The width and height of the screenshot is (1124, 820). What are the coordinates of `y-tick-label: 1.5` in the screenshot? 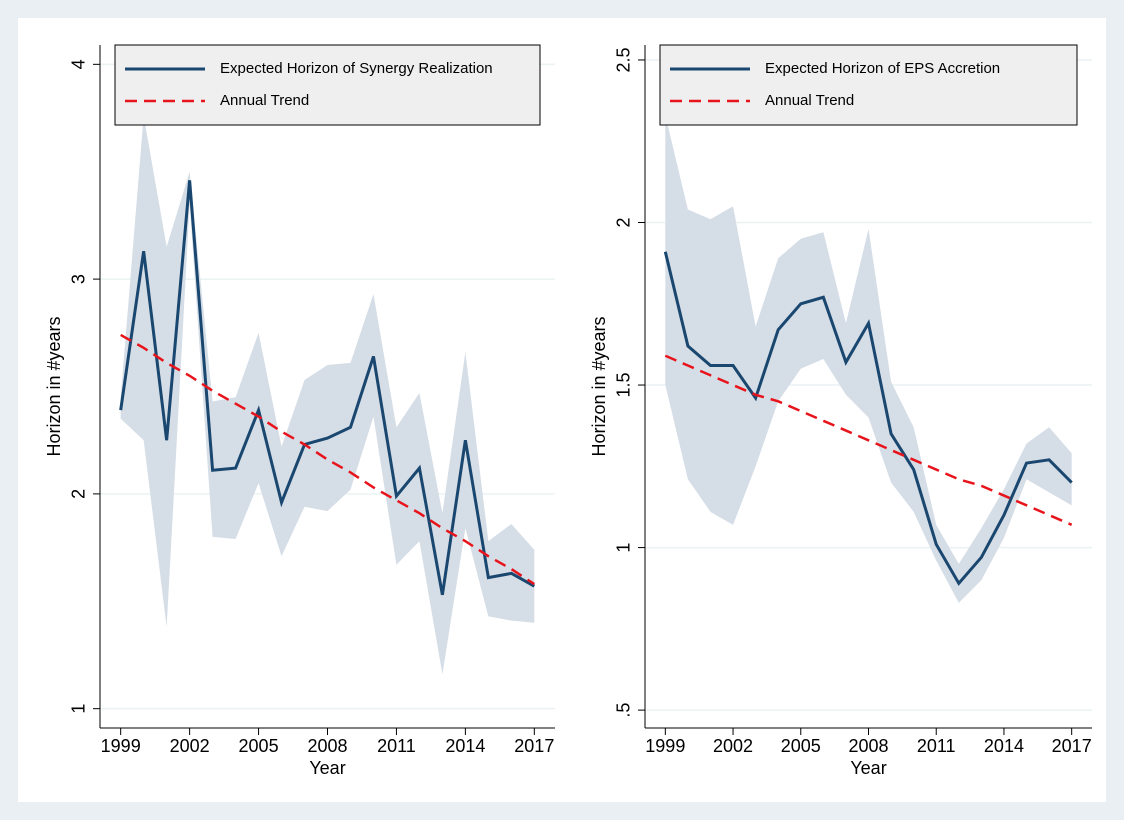 It's located at (624, 385).